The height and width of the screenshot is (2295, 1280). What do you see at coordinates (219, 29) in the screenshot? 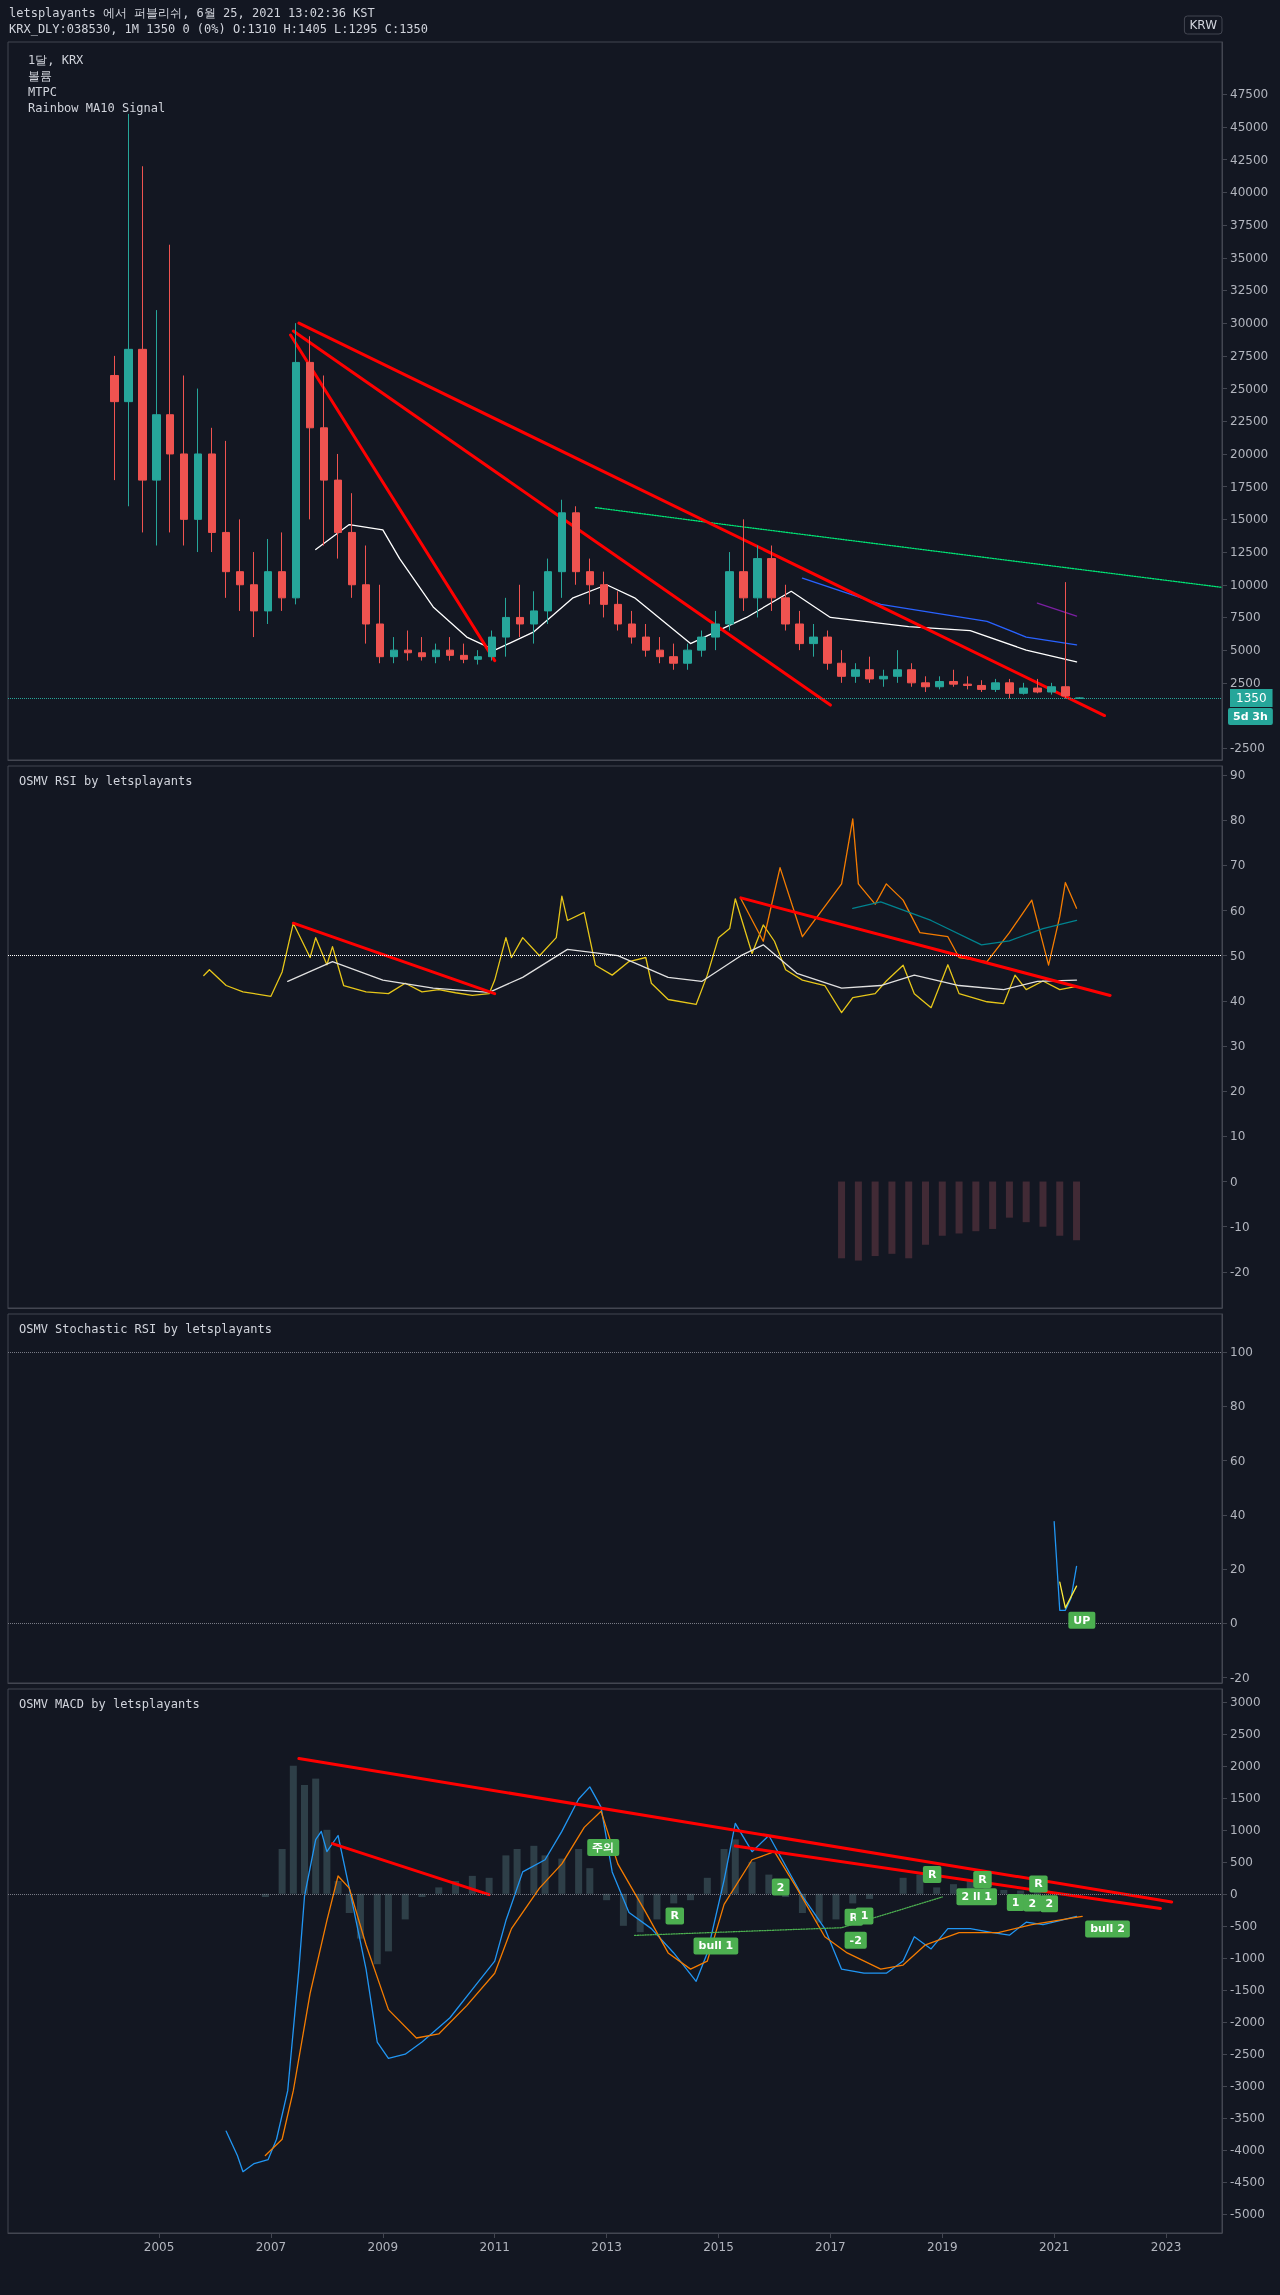
I see `chart-subtitle: KRX_DLY:038530, 1M 1350 0 (0%) O:1310 H:1405 L:1295 C:1350` at bounding box center [219, 29].